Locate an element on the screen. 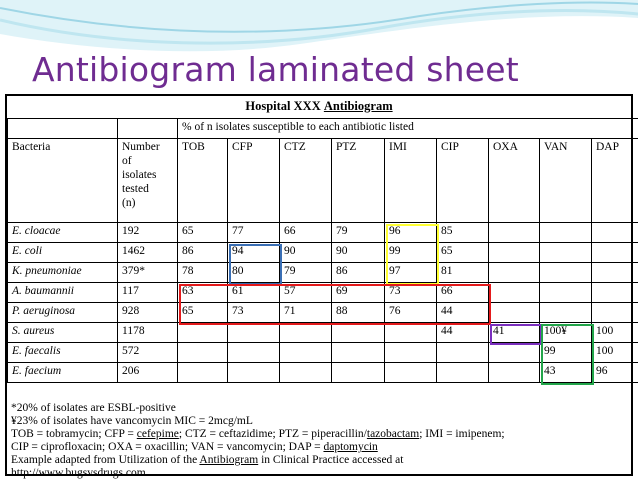 The height and width of the screenshot is (480, 638). susceptibility-cell: 65 is located at coordinates (203, 313).